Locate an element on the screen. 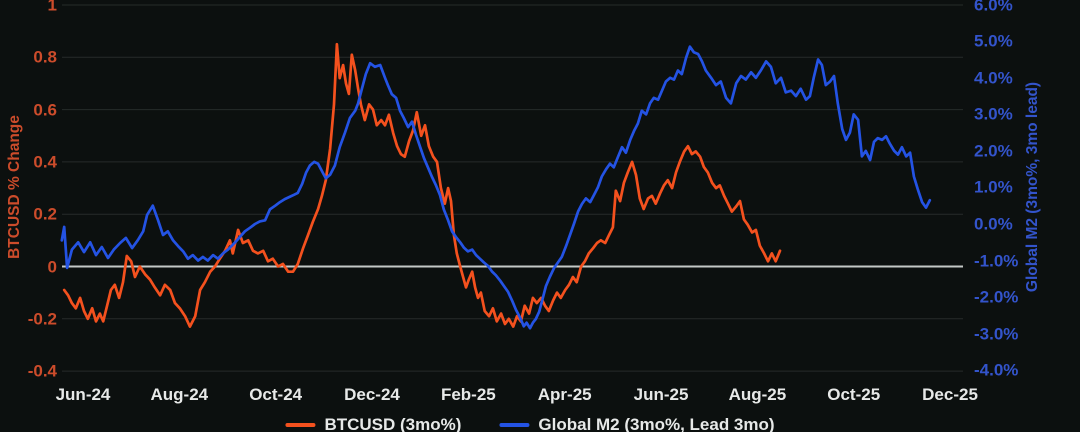 Image resolution: width=1080 pixels, height=432 pixels. left-axis-tick-label: 0.6 is located at coordinates (45, 110).